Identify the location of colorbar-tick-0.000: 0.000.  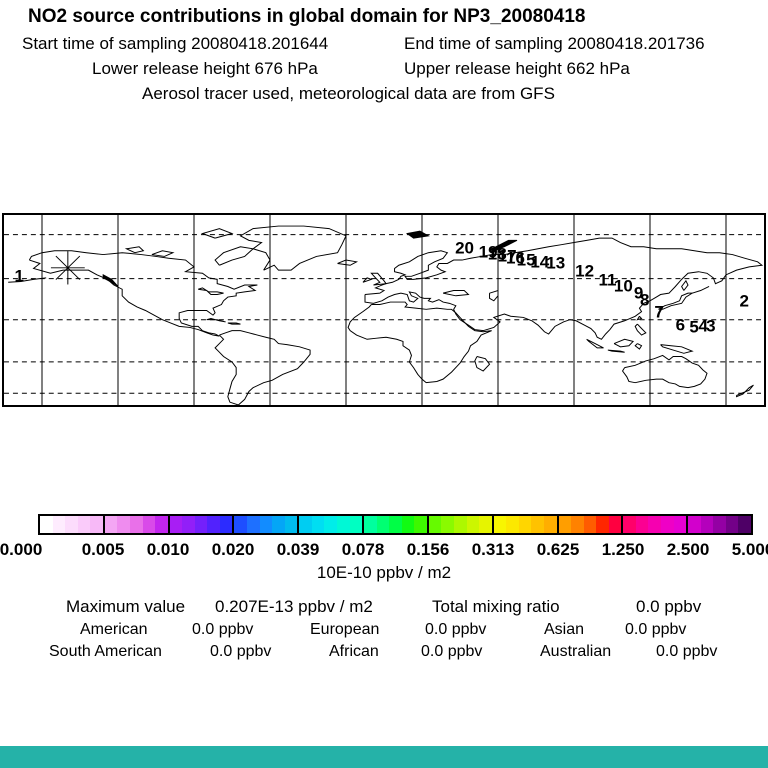
(21, 549).